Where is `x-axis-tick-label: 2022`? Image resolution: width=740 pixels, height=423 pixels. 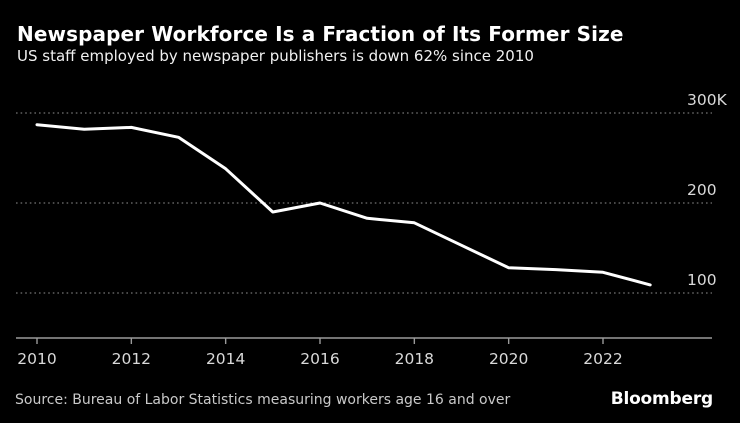 x-axis-tick-label: 2022 is located at coordinates (602, 359).